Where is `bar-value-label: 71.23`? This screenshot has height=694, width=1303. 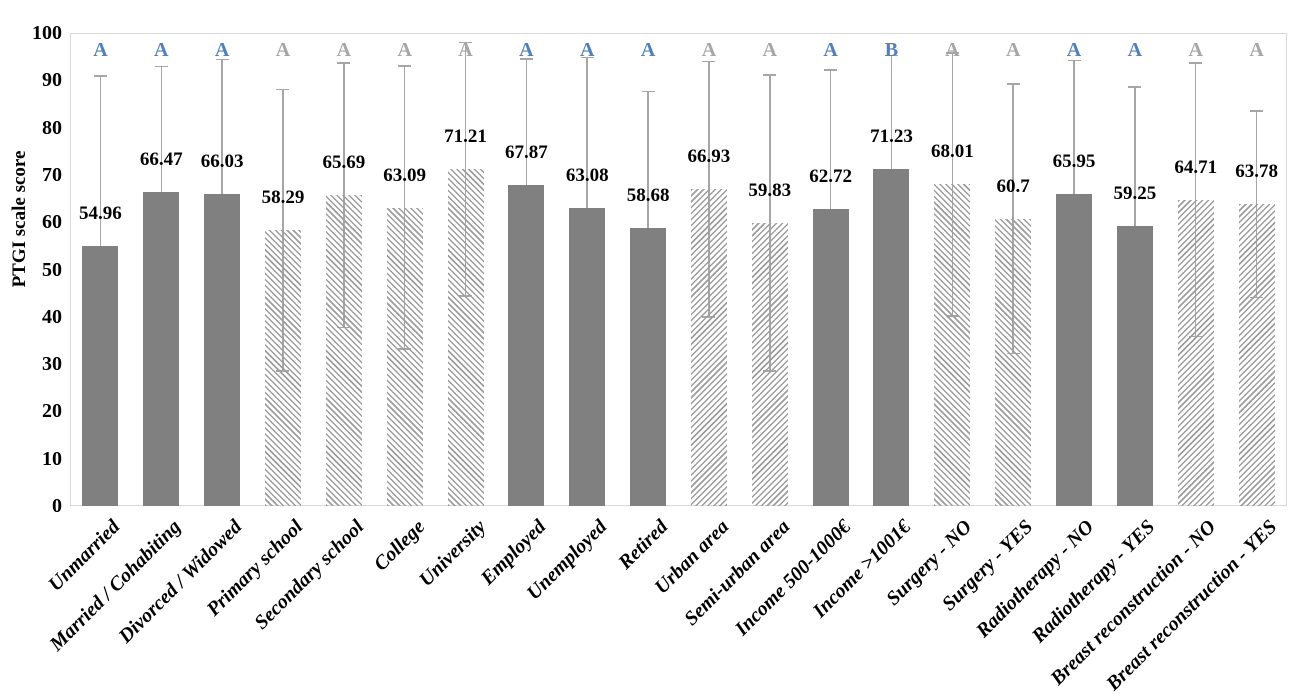
bar-value-label: 71.23 is located at coordinates (891, 137).